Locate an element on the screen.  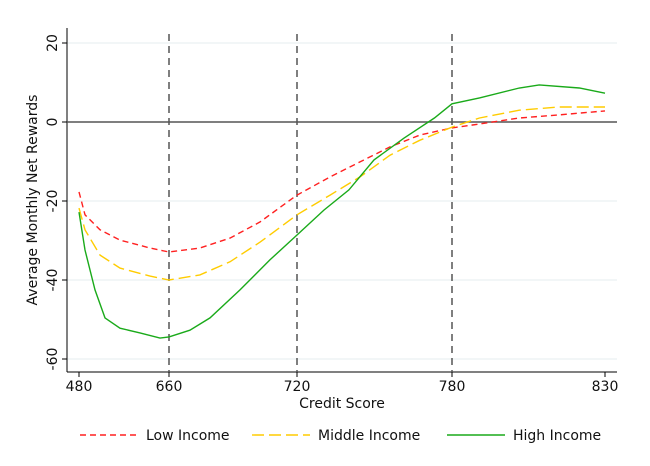
x-tick-label: 660 is located at coordinates (169, 387).